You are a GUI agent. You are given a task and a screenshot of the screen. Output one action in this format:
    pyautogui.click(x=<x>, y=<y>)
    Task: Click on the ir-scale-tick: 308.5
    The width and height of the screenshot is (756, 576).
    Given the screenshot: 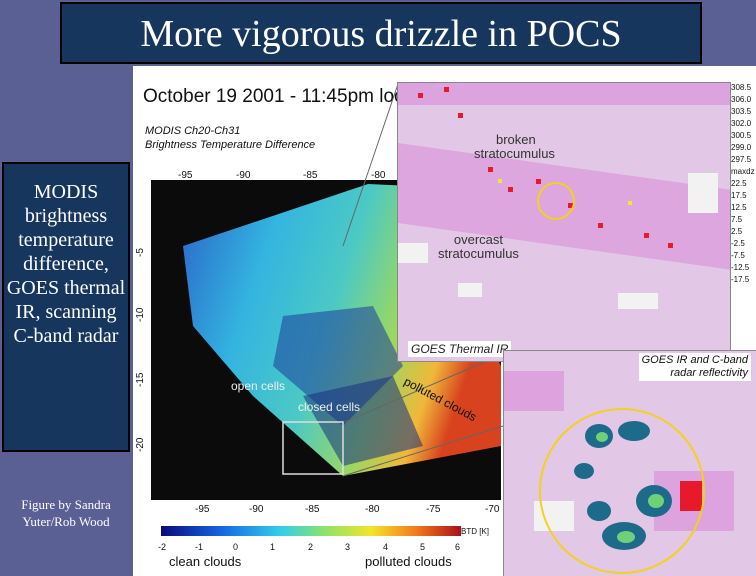 What is the action you would take?
    pyautogui.click(x=741, y=87)
    